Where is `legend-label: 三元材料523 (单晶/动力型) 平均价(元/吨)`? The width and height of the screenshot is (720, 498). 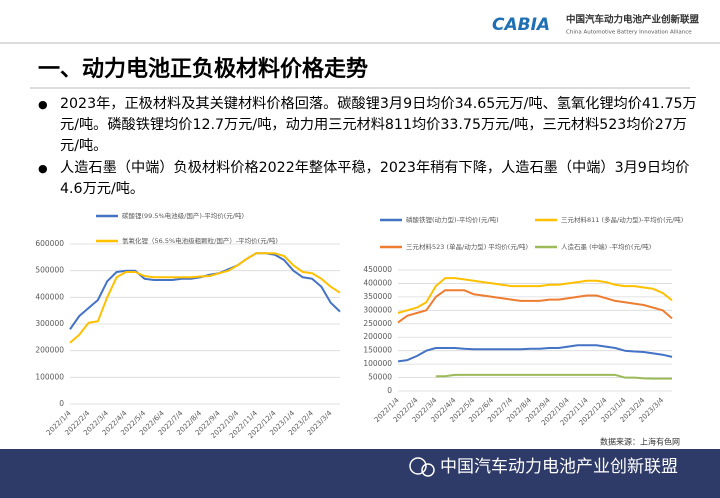
legend-label: 三元材料523 (单晶/动力型) 平均价(元/吨) is located at coordinates (467, 246).